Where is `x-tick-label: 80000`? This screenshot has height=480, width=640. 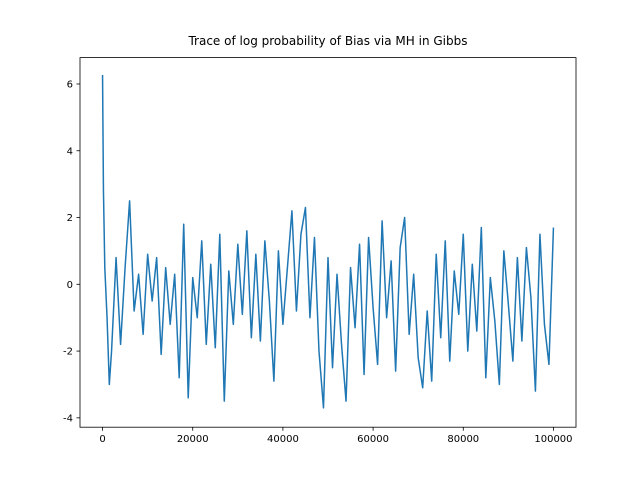 x-tick-label: 80000 is located at coordinates (463, 439).